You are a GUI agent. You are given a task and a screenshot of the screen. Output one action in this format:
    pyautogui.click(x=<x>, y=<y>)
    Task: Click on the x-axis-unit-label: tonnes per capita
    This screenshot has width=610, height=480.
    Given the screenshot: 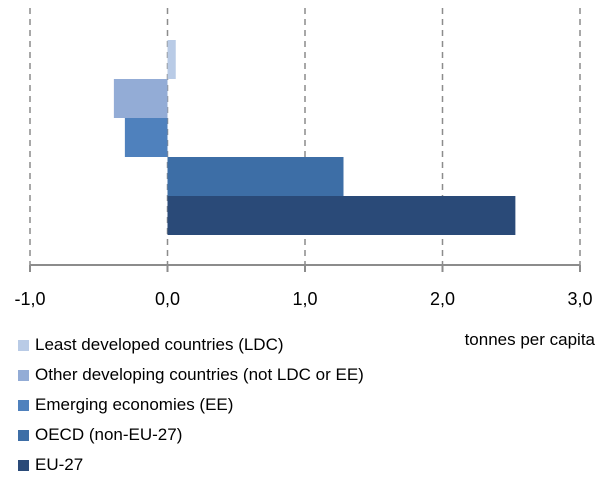 What is the action you would take?
    pyautogui.click(x=530, y=339)
    